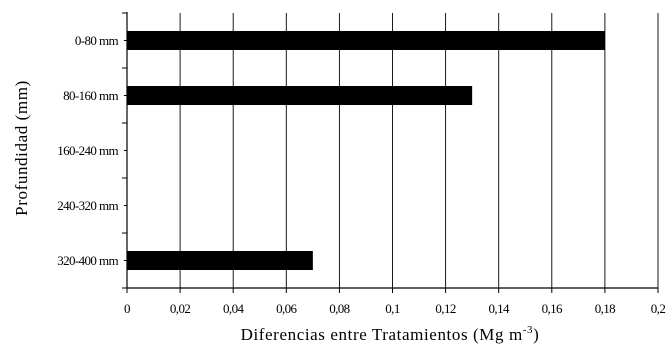 This screenshot has width=671, height=348. Describe the element at coordinates (528, 330) in the screenshot. I see `x-axis-title-exponent: -3` at that location.